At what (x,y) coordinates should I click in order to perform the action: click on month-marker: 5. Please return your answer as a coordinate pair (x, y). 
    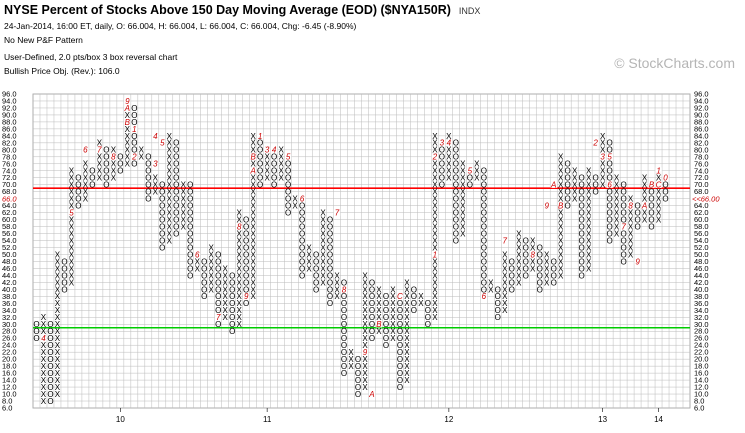
    Looking at the image, I should click on (288, 157).